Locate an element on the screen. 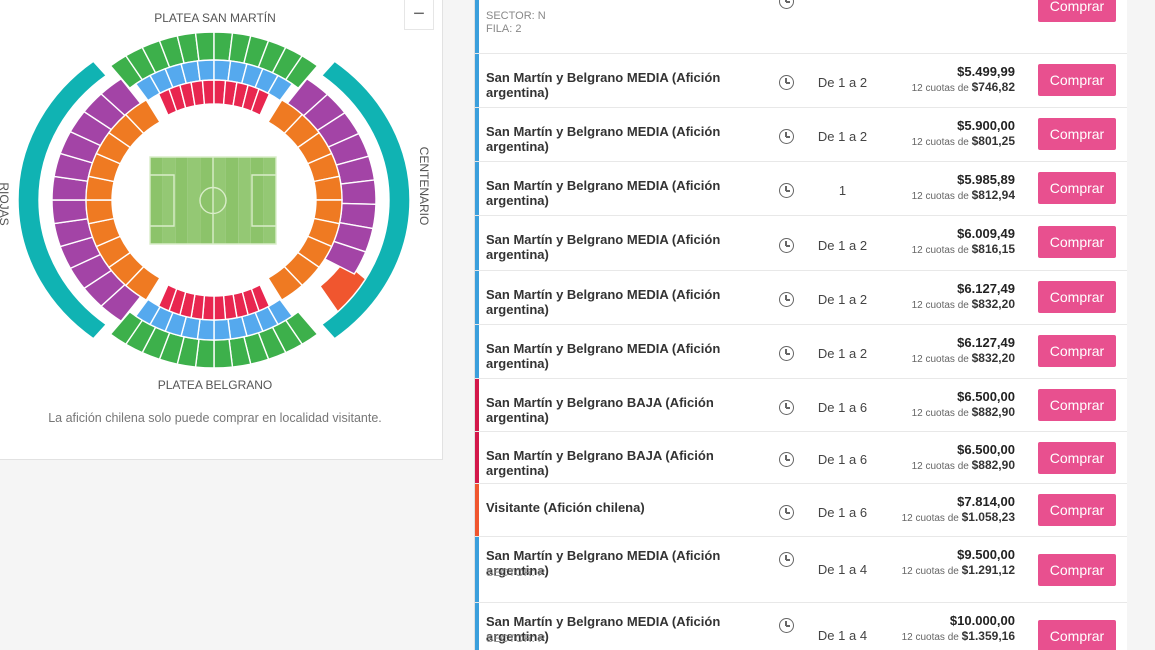 This screenshot has height=650, width=1155. ticket-price: $6.500,00 is located at coordinates (986, 449).